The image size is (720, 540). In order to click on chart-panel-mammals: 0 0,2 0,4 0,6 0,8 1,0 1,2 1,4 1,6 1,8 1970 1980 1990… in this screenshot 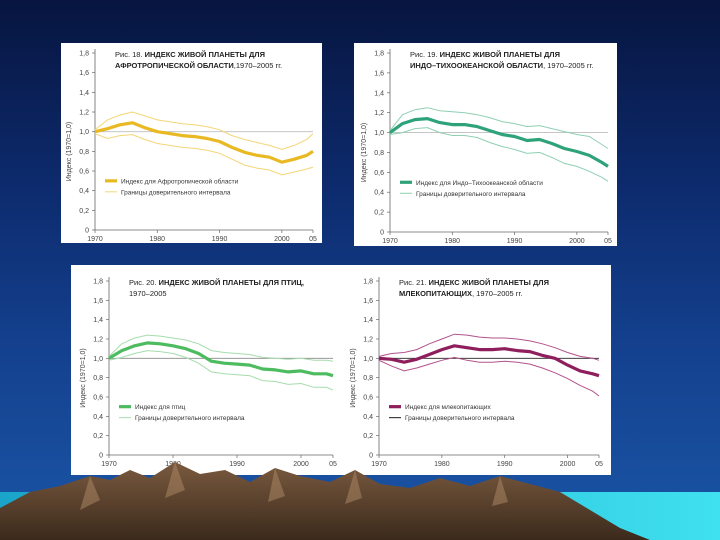, I will do `click(476, 370)`.